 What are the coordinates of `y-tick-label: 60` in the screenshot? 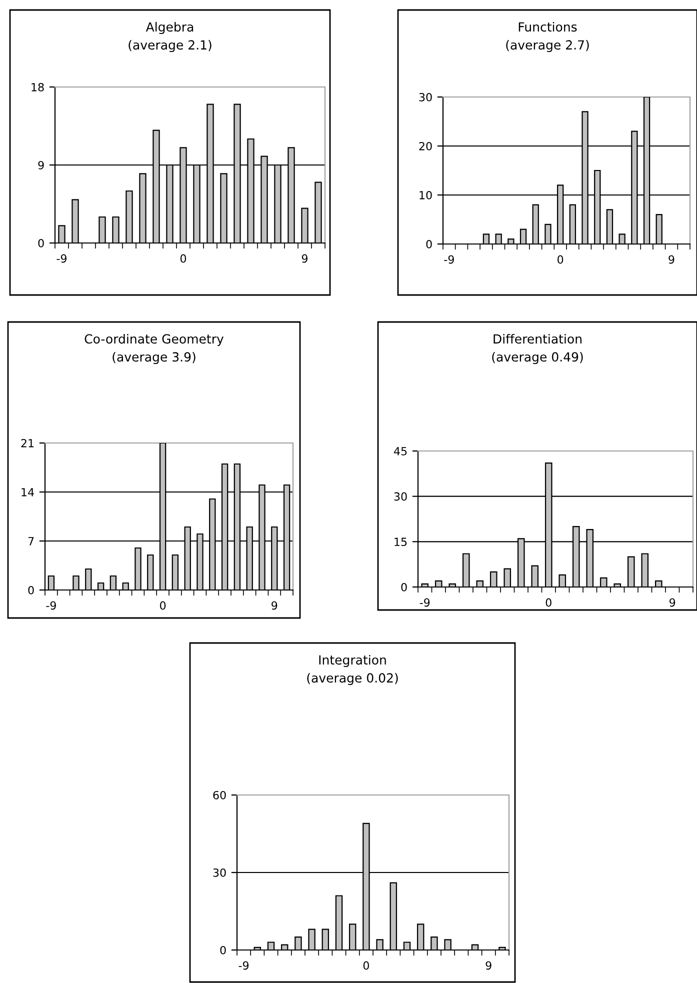 It's located at (219, 795).